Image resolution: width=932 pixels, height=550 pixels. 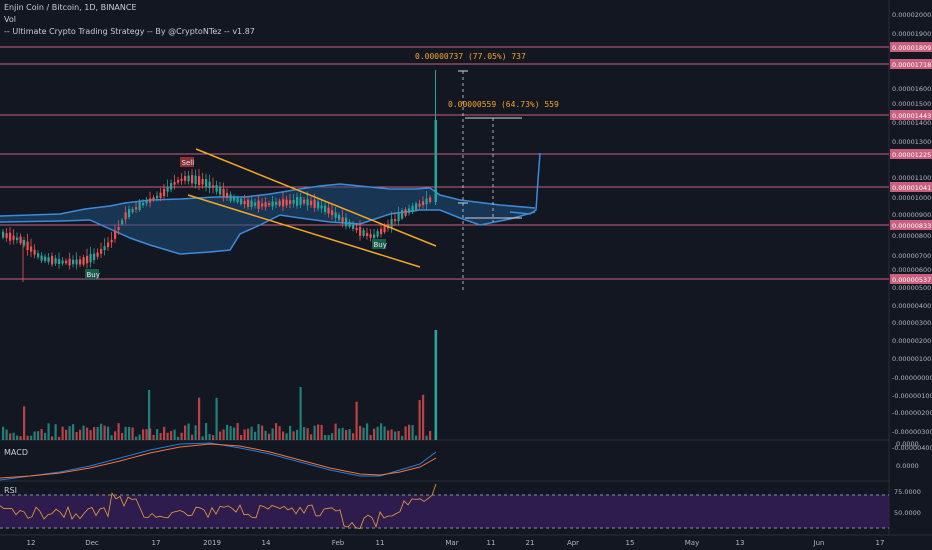 What do you see at coordinates (491, 543) in the screenshot?
I see `time-tick: 11` at bounding box center [491, 543].